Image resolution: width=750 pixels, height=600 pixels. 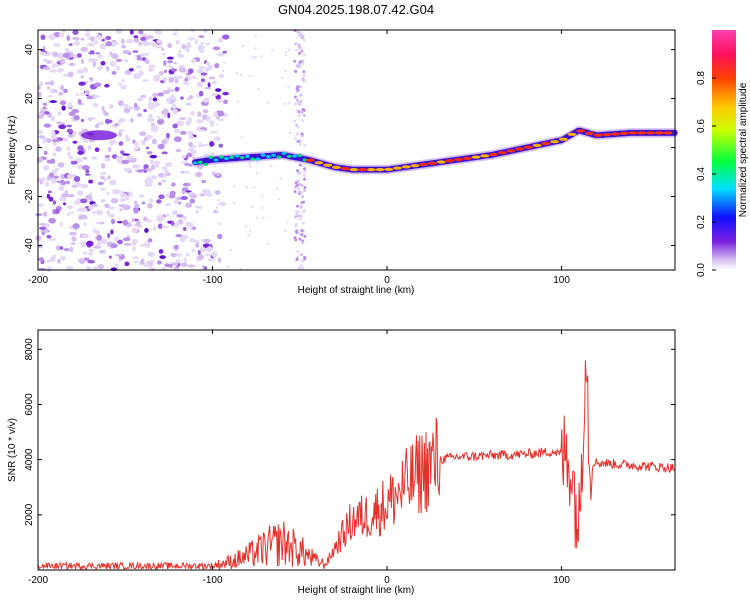 I want to click on spectrogram-noise-cluster, so click(x=99, y=135).